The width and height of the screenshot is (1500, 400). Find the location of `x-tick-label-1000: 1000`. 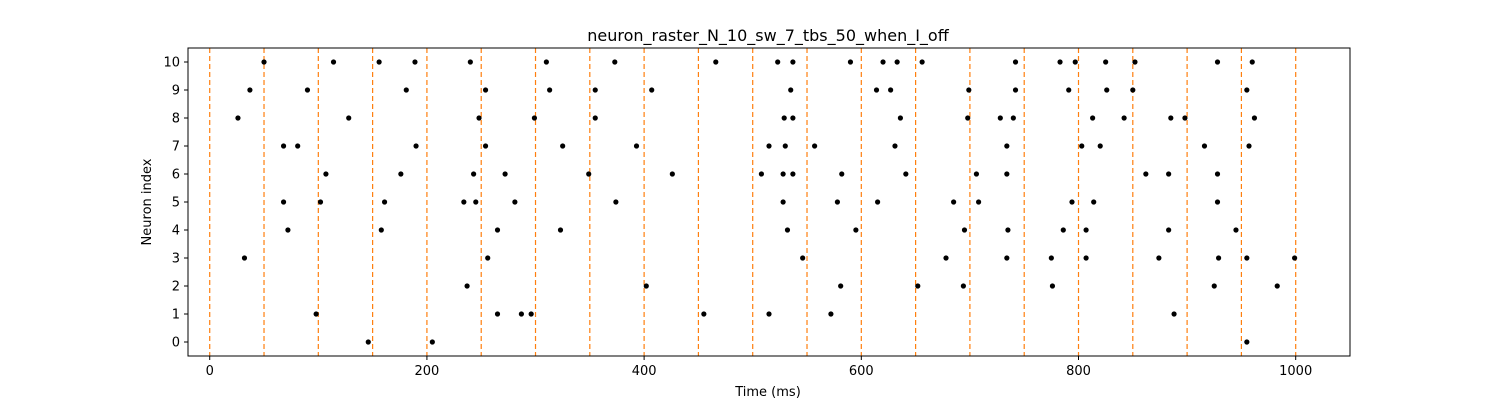

x-tick-label-1000: 1000 is located at coordinates (1295, 371).